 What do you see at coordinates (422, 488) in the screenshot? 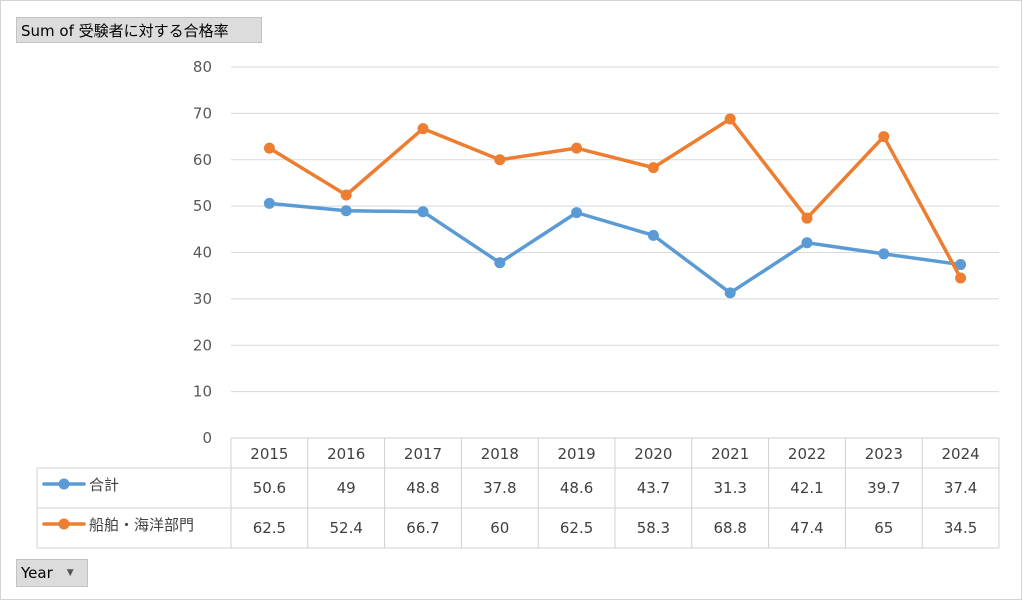
I see `data-table-value: 48.8` at bounding box center [422, 488].